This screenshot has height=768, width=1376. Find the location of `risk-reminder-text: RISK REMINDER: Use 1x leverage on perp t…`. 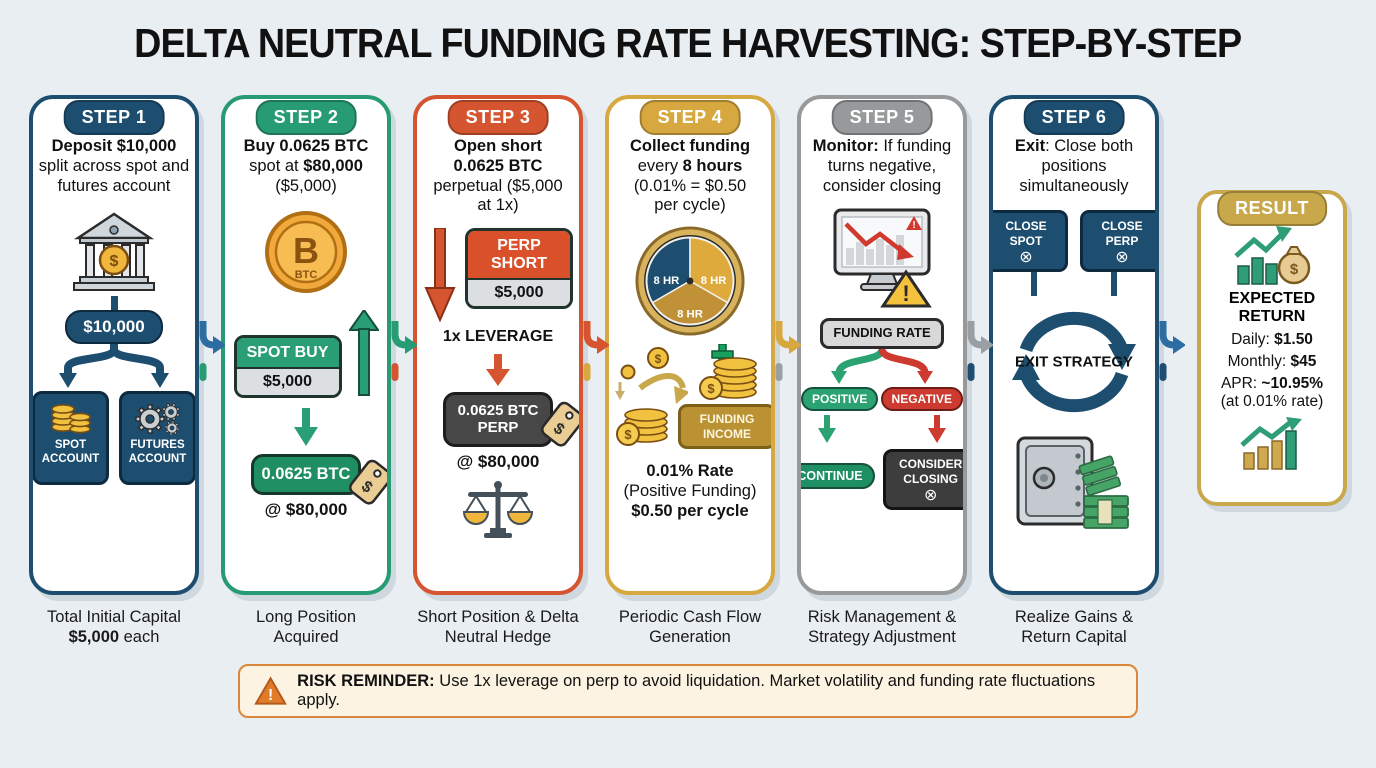

risk-reminder-text: RISK REMINDER: Use 1x leverage on perp t… is located at coordinates (696, 690).